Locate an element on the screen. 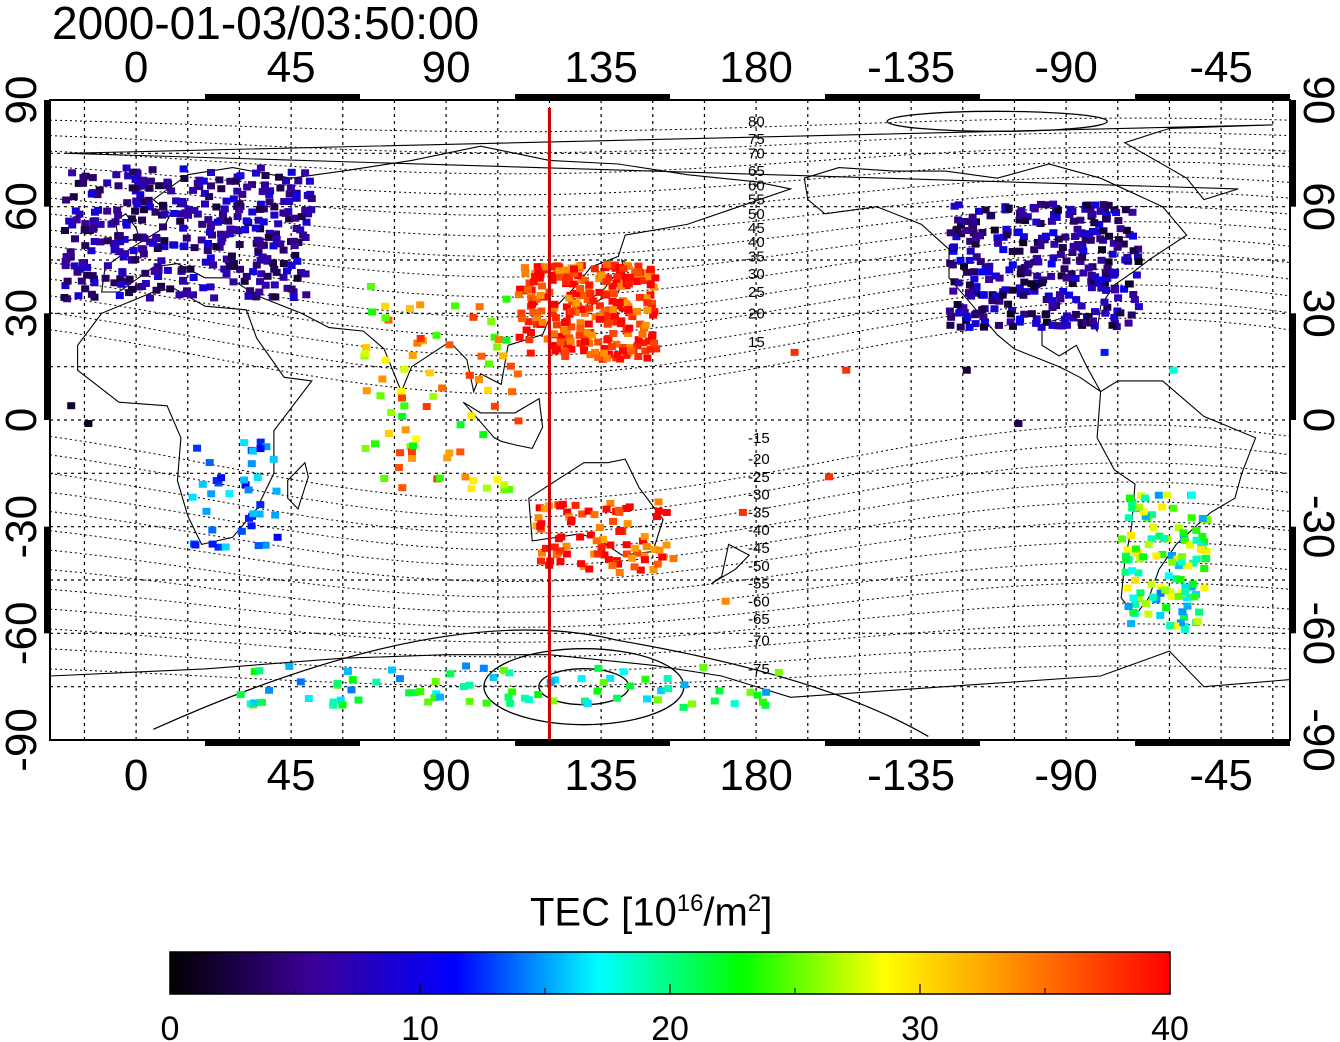 This screenshot has width=1340, height=1042. lat-tick-label-right: 90 is located at coordinates (1317, 100).